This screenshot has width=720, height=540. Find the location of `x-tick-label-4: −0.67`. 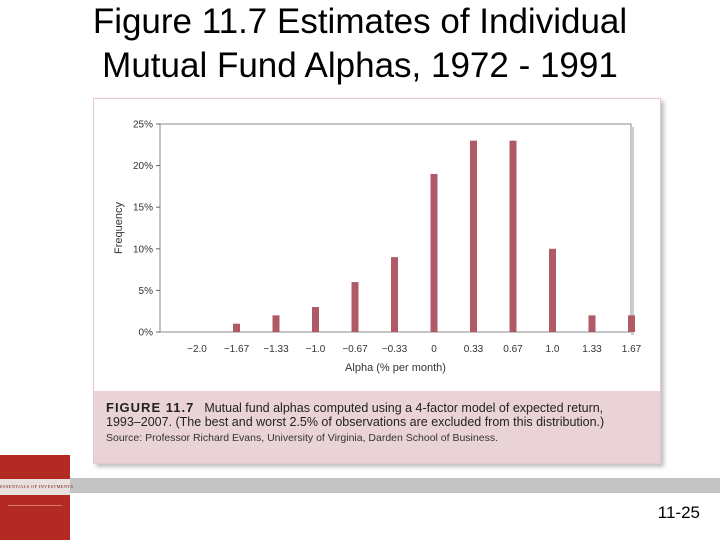

x-tick-label-4: −0.67 is located at coordinates (355, 349).